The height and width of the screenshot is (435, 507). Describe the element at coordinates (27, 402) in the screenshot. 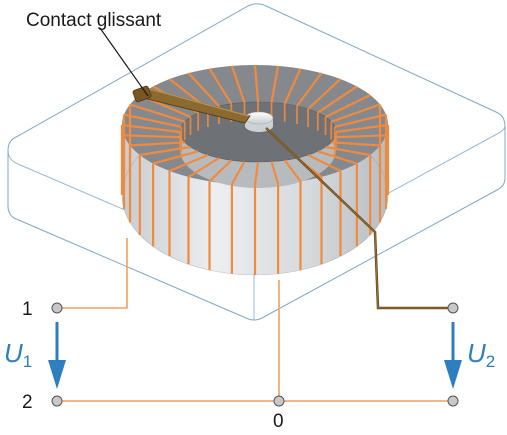

I see `terminal-2-label: 2` at that location.